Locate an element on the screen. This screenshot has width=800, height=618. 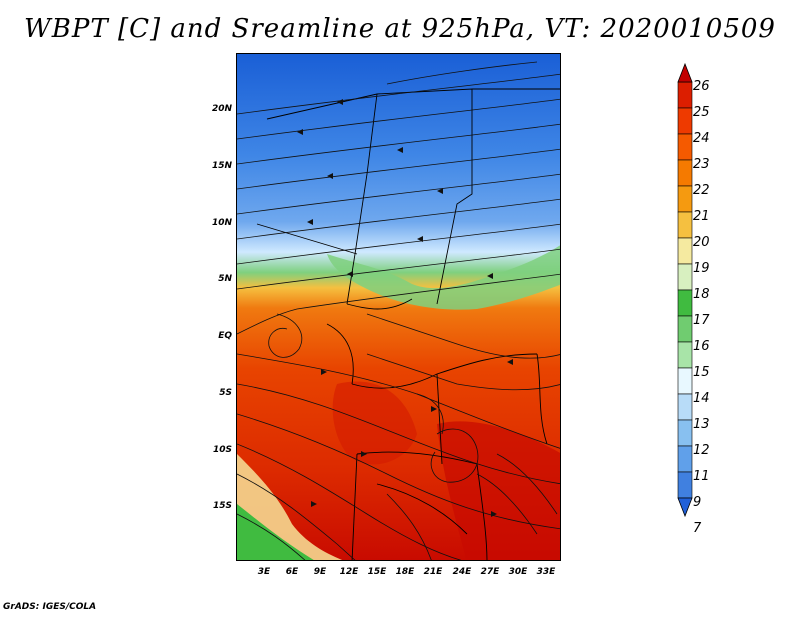
lon-label-6e: 6E is located at coordinates (292, 572).